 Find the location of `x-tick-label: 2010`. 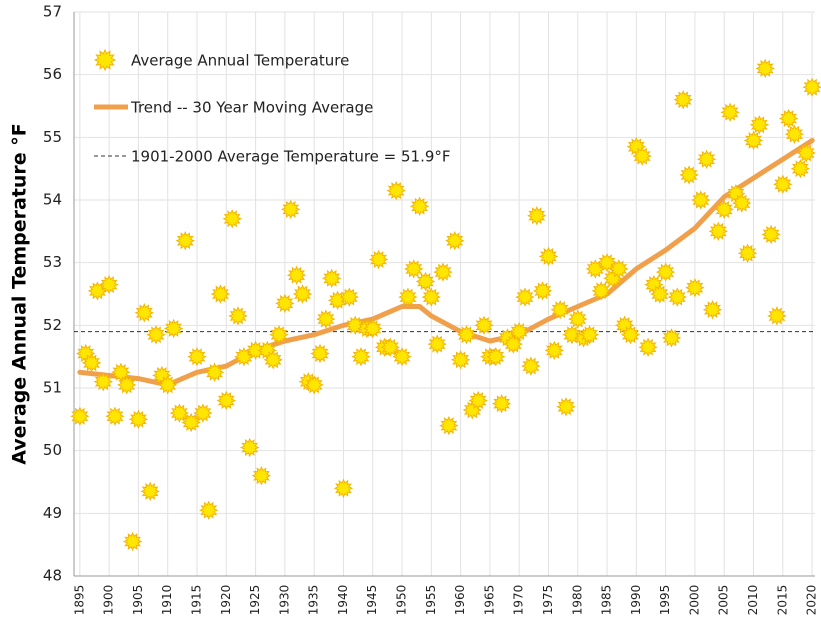

x-tick-label: 2010 is located at coordinates (753, 600).